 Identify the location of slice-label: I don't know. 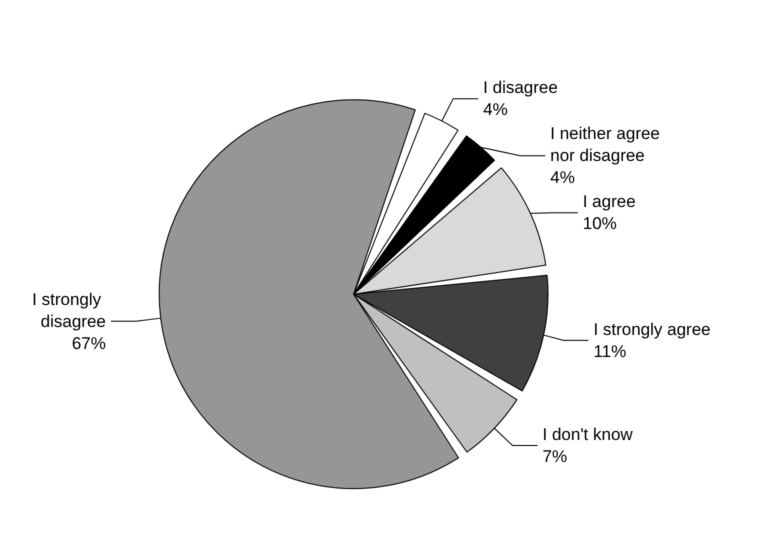
(588, 434).